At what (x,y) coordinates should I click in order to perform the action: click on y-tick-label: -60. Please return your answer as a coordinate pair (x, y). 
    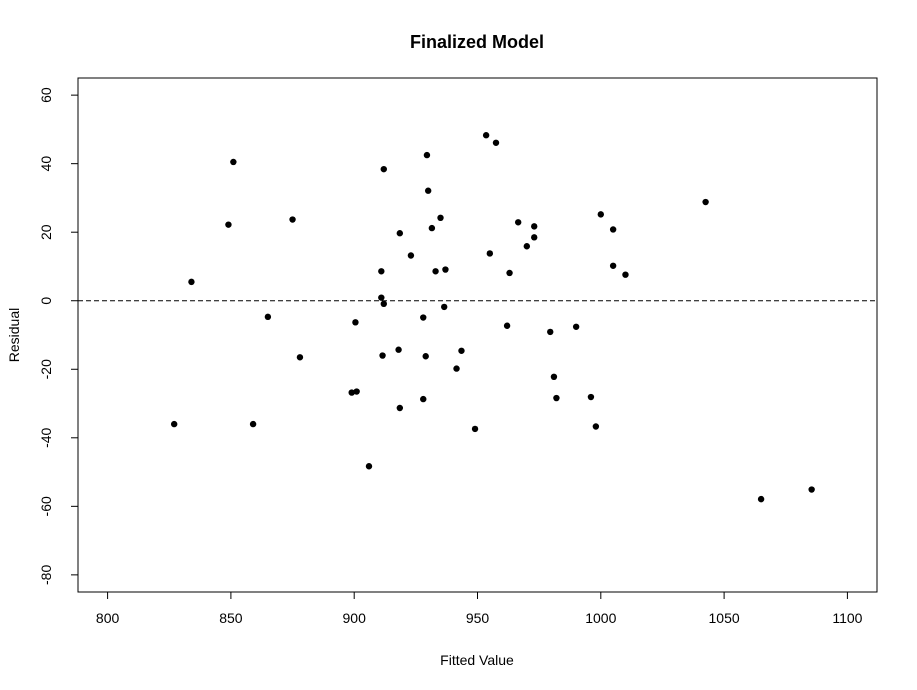
    Looking at the image, I should click on (46, 506).